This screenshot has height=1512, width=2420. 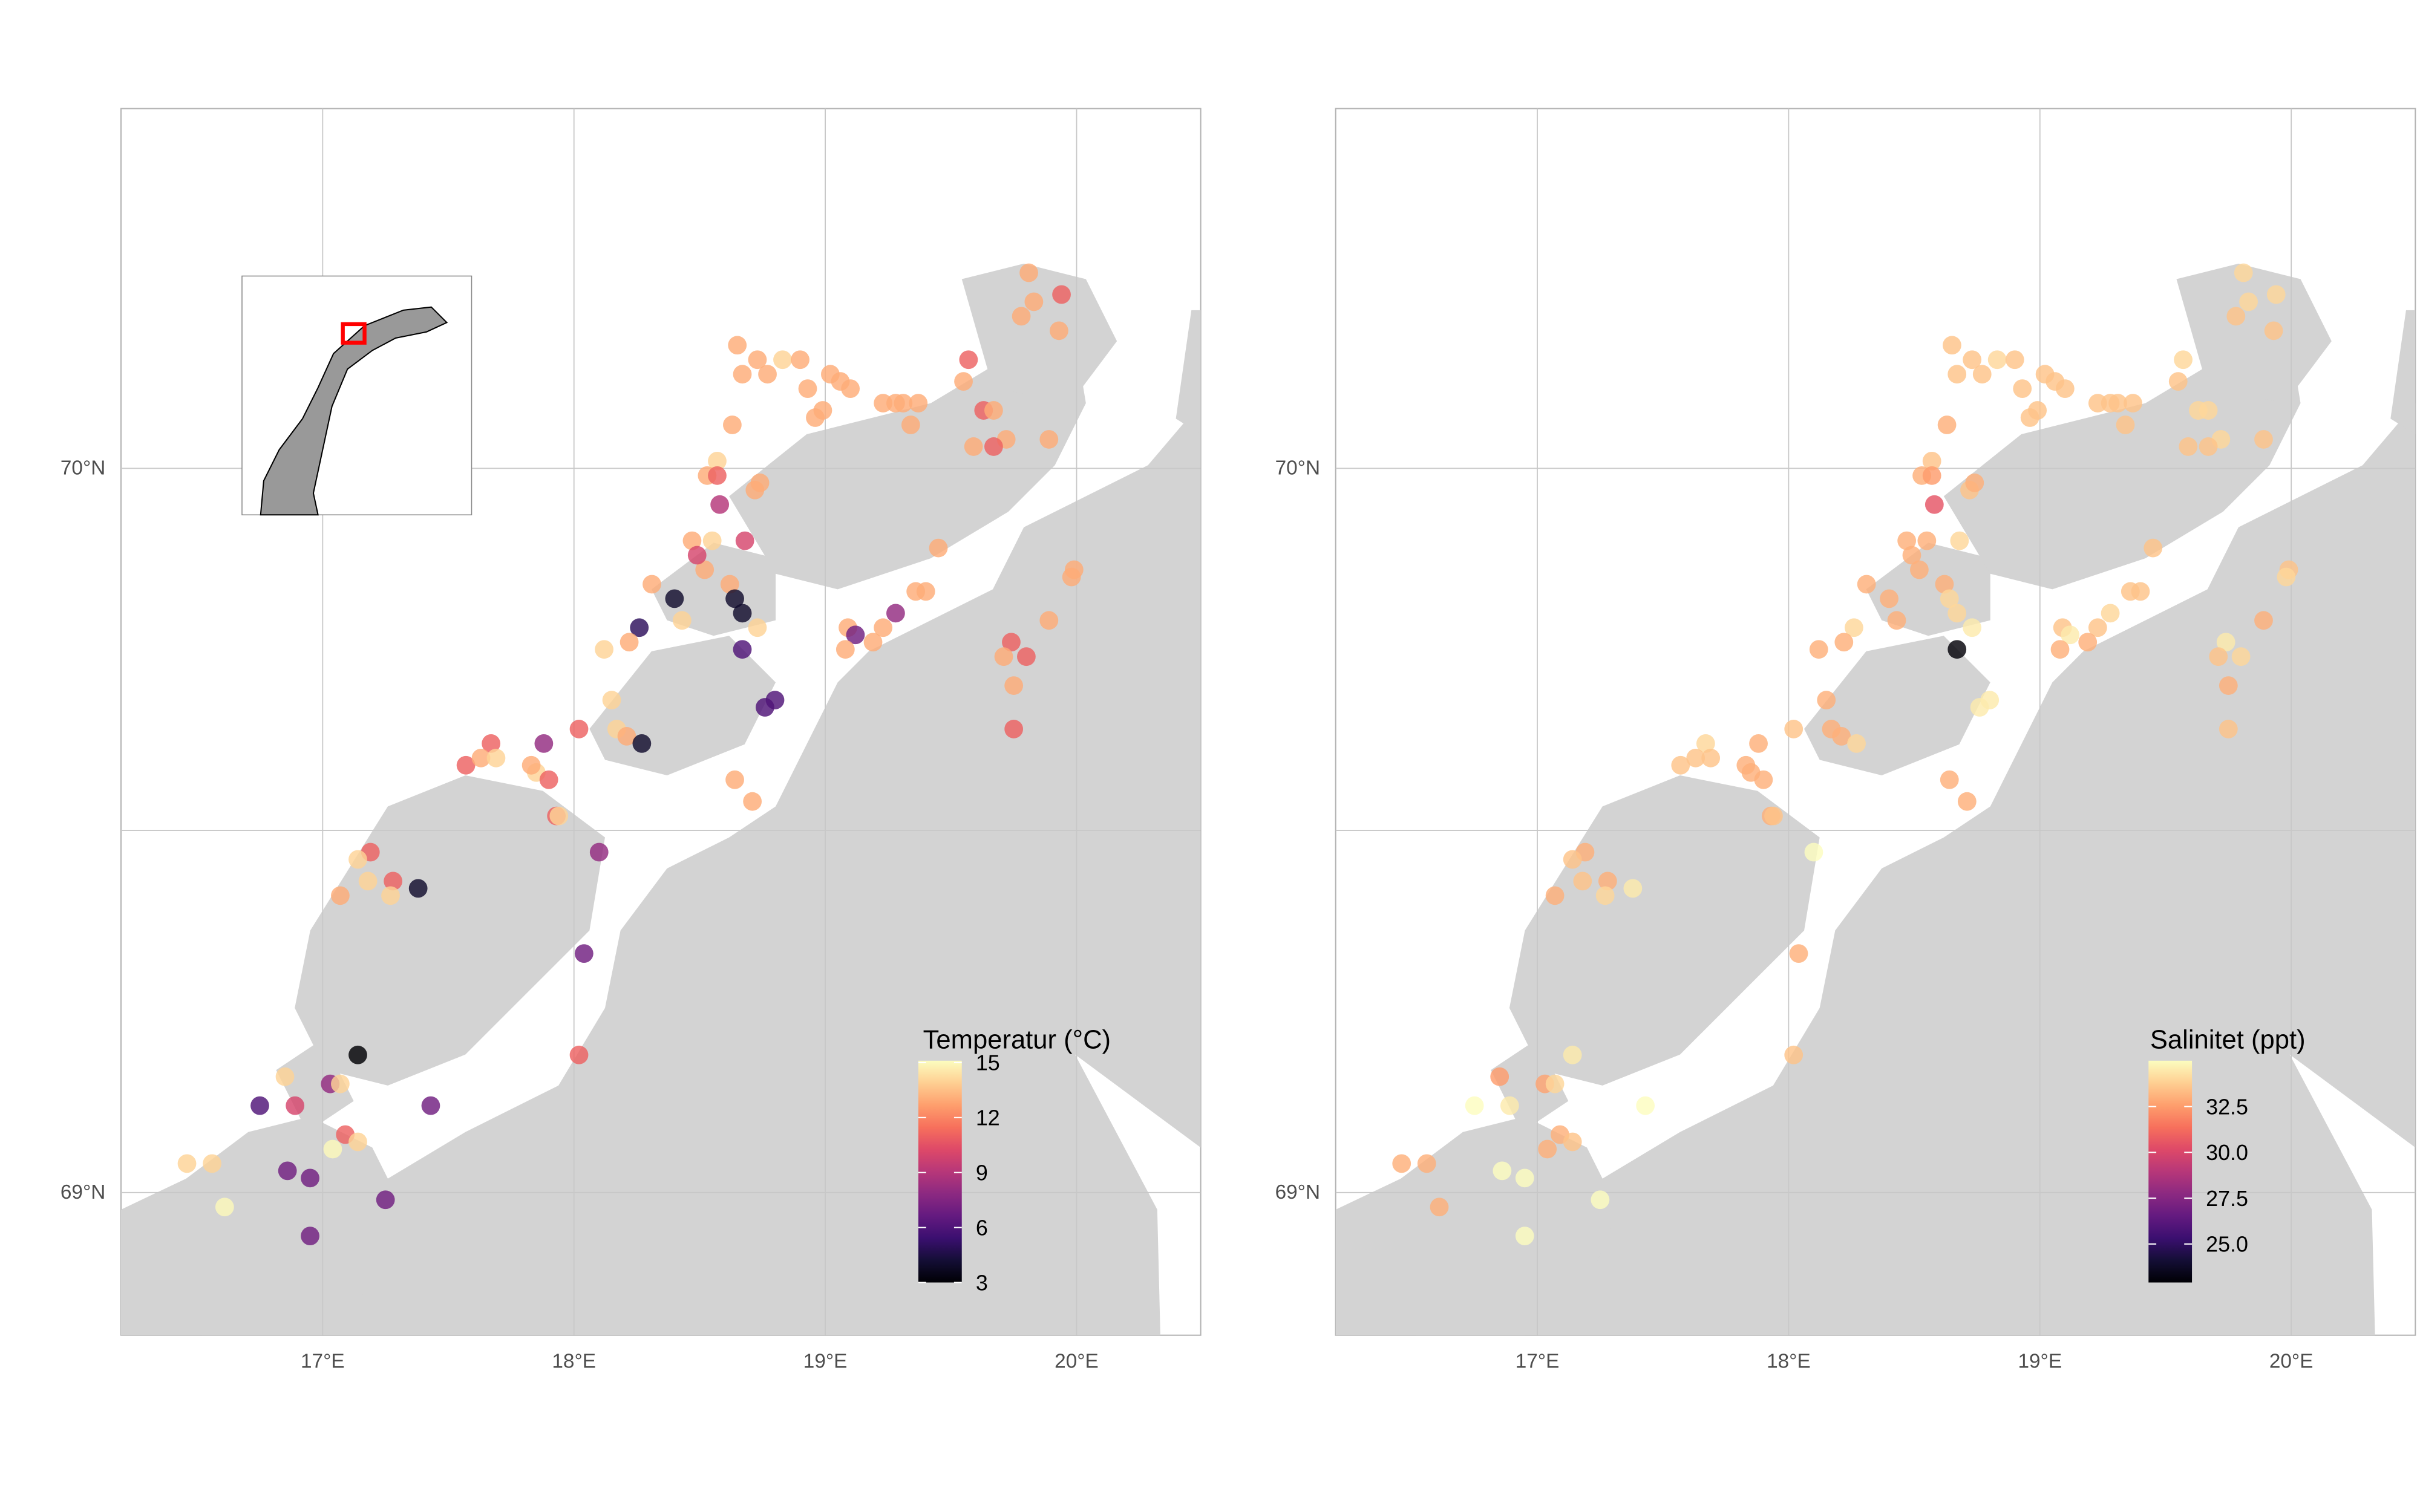 I want to click on colorbar-tick-label: 32.5, so click(x=2227, y=1107).